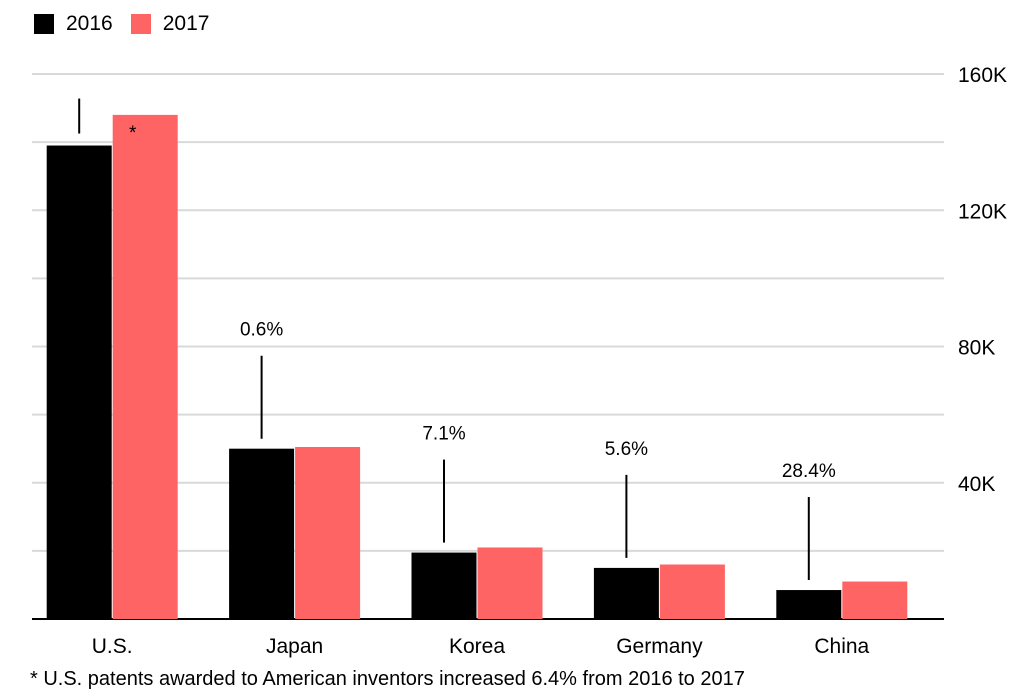 The width and height of the screenshot is (1024, 694). I want to click on bar-2017-germany, so click(692, 591).